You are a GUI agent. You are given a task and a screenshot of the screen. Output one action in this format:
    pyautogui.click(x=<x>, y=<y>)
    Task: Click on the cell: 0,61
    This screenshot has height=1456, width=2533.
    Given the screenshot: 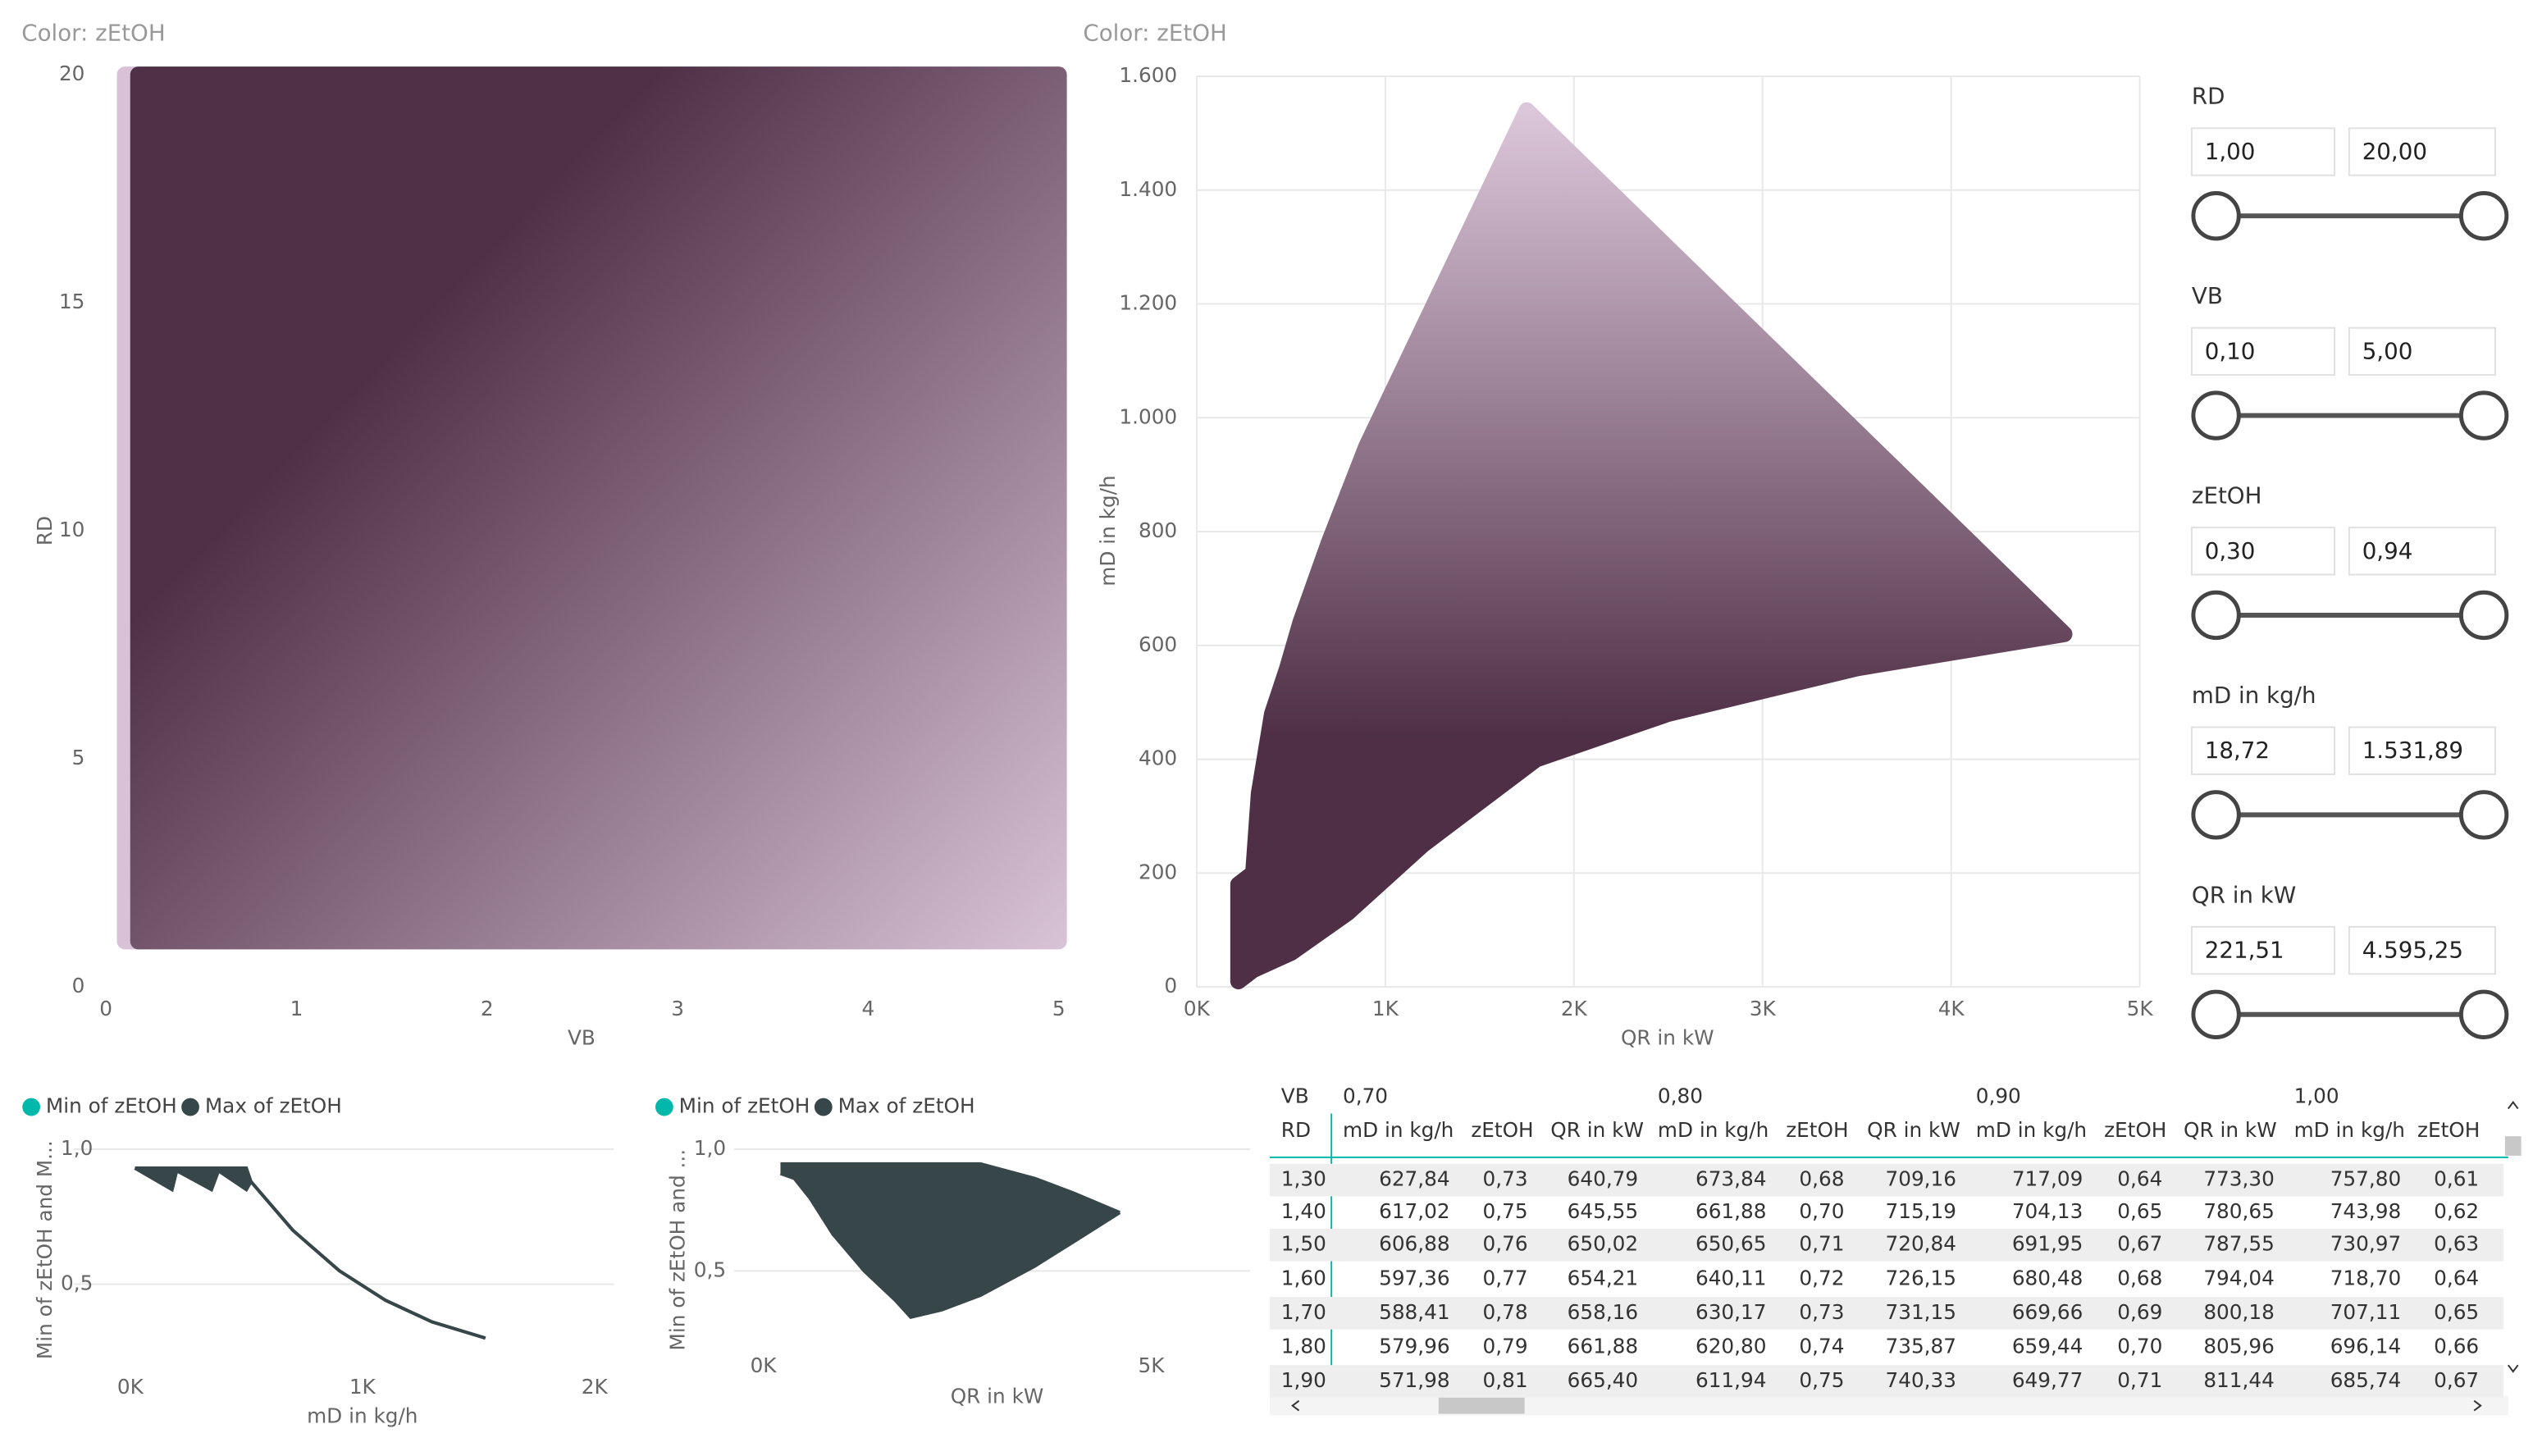 What is the action you would take?
    pyautogui.click(x=2457, y=1179)
    